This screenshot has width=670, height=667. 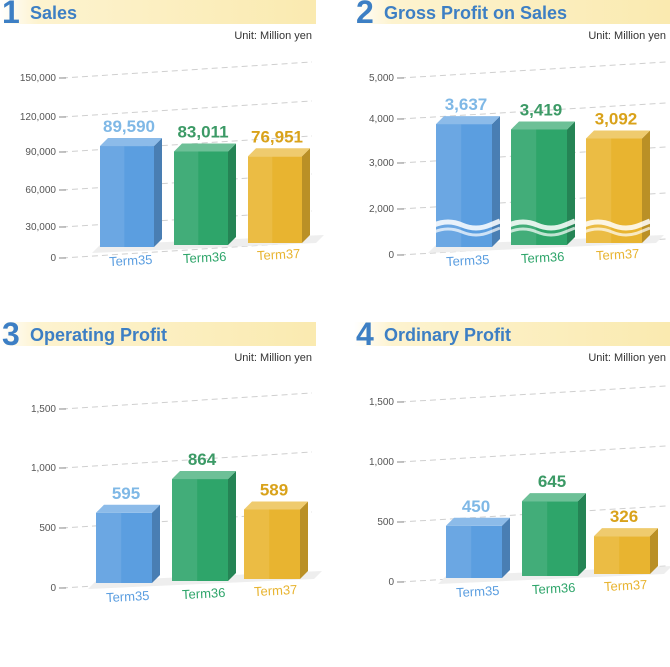 What do you see at coordinates (38, 78) in the screenshot?
I see `y-tick-label: 150,000` at bounding box center [38, 78].